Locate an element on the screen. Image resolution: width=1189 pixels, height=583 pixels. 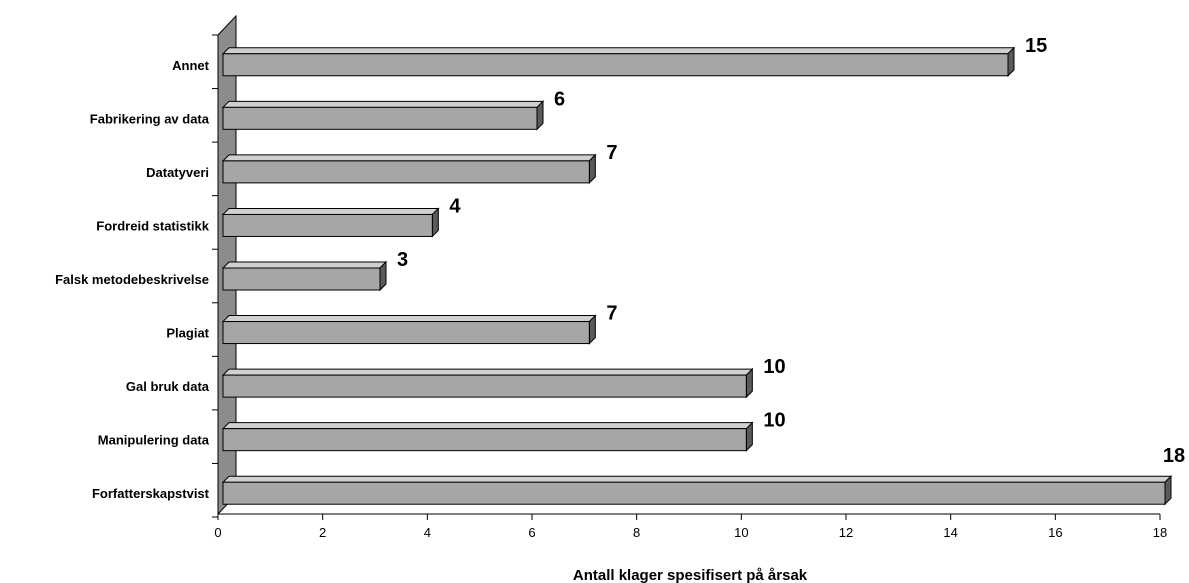
bar-datatyveri is located at coordinates (409, 169).